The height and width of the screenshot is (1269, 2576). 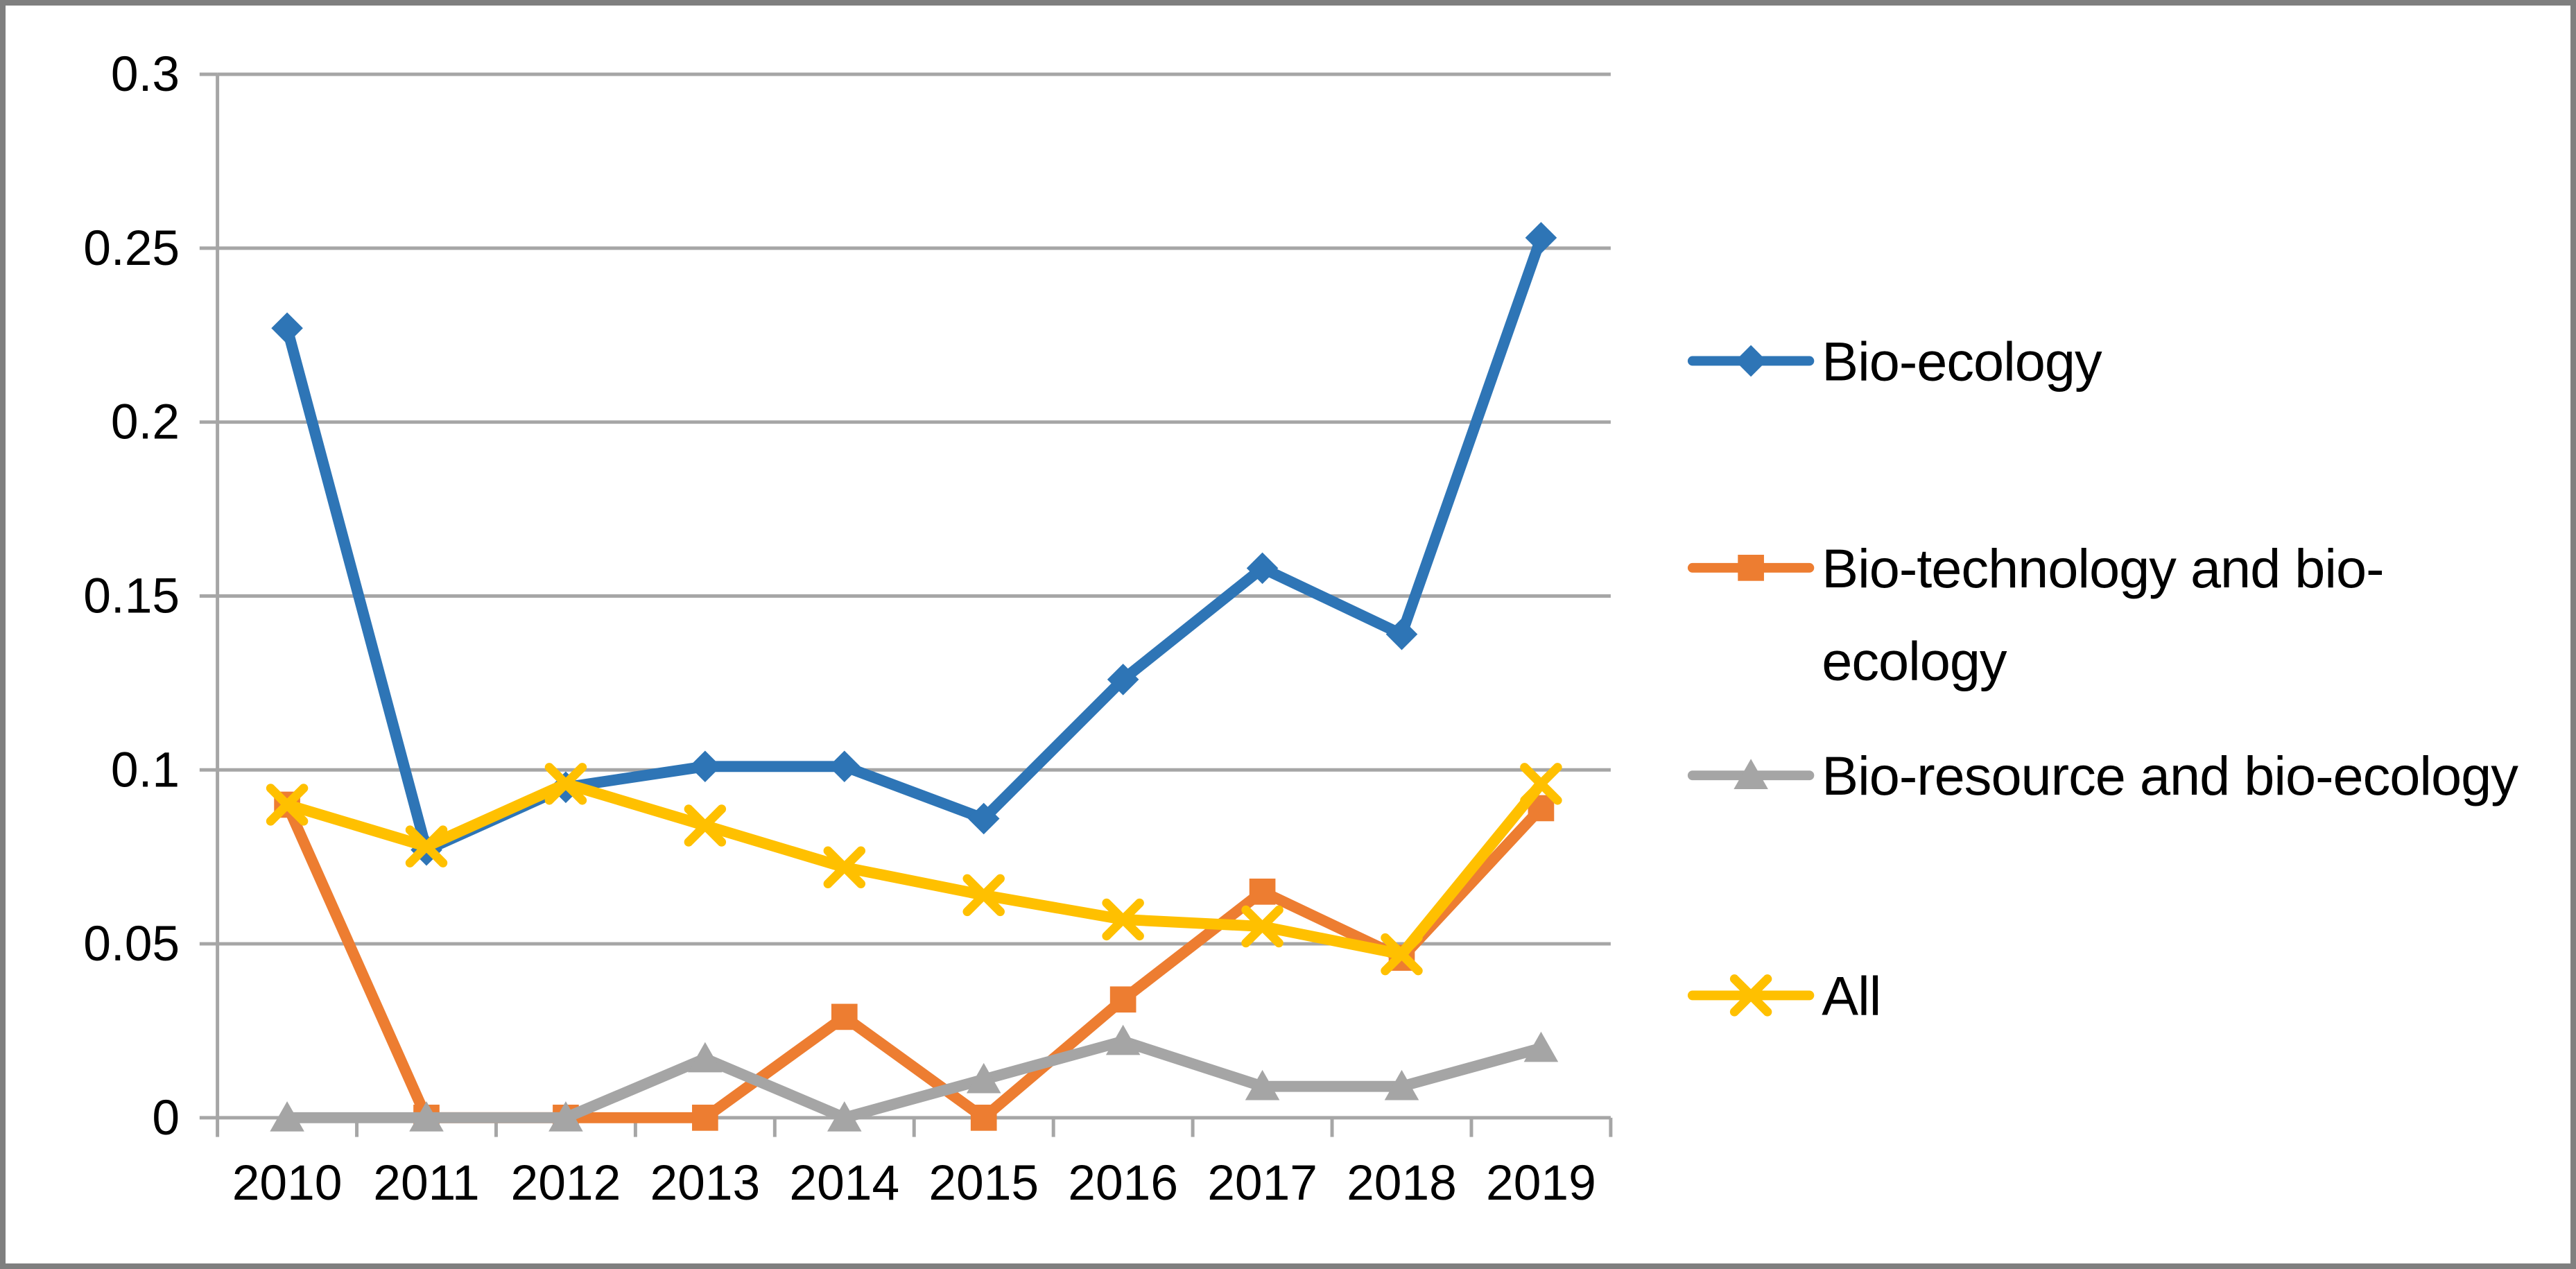 I want to click on x-axis-label: 2011, so click(x=426, y=1183).